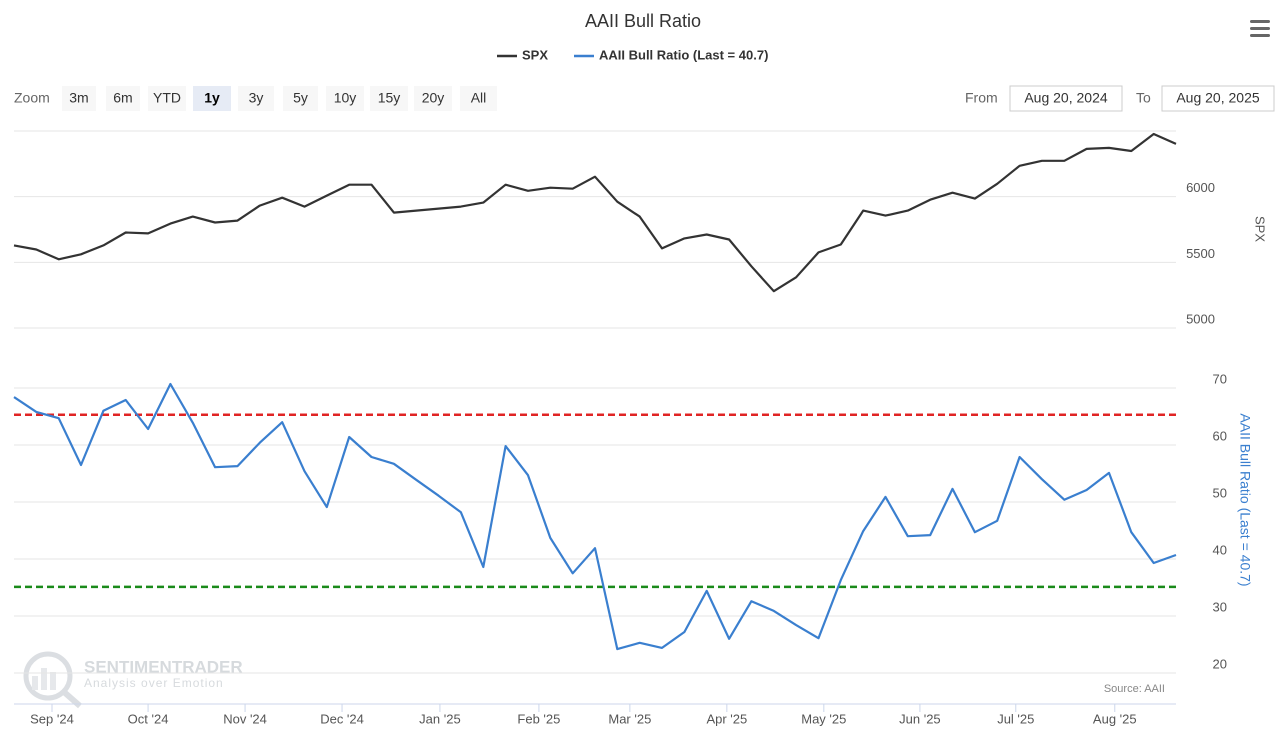  I want to click on zoom-button-label: 3y, so click(256, 98).